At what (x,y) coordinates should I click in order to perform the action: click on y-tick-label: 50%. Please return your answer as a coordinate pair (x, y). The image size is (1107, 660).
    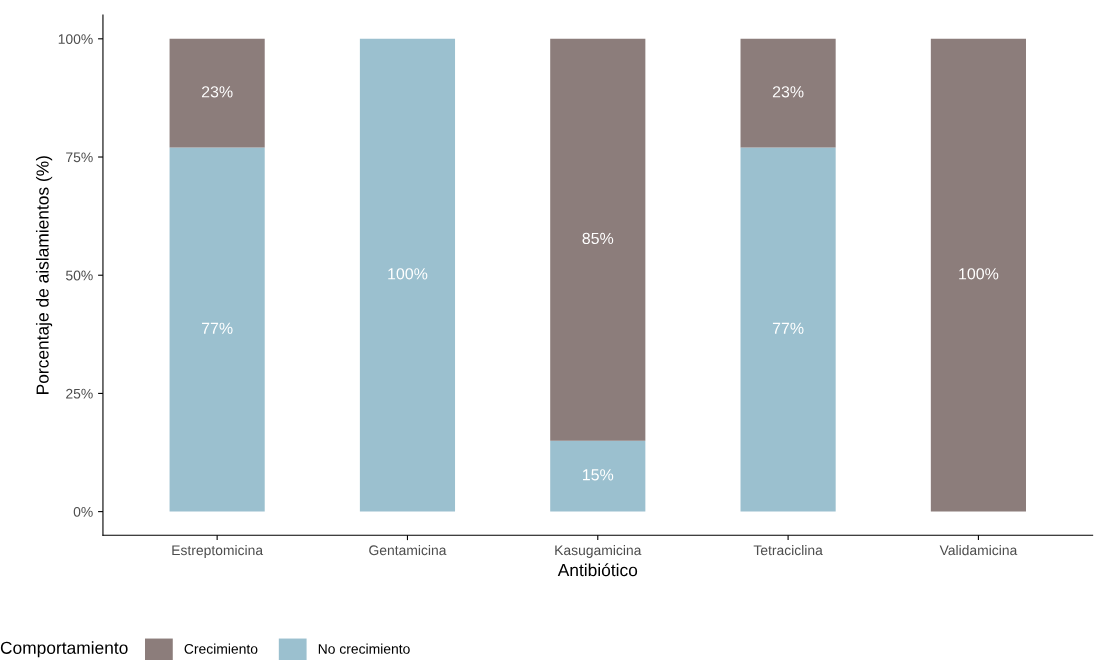
    Looking at the image, I should click on (79, 275).